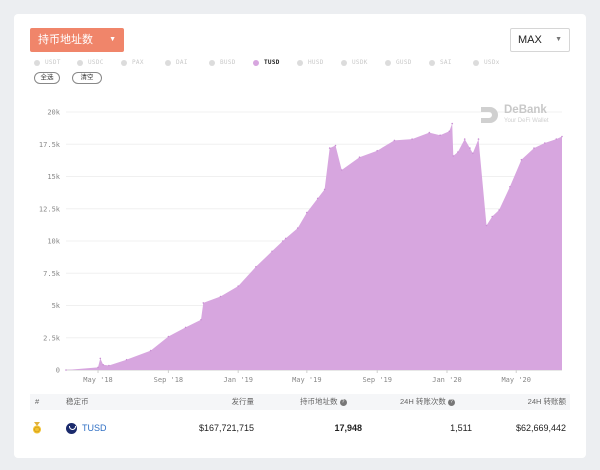 The width and height of the screenshot is (600, 470). Describe the element at coordinates (182, 62) in the screenshot. I see `coin-label: DAI` at that location.